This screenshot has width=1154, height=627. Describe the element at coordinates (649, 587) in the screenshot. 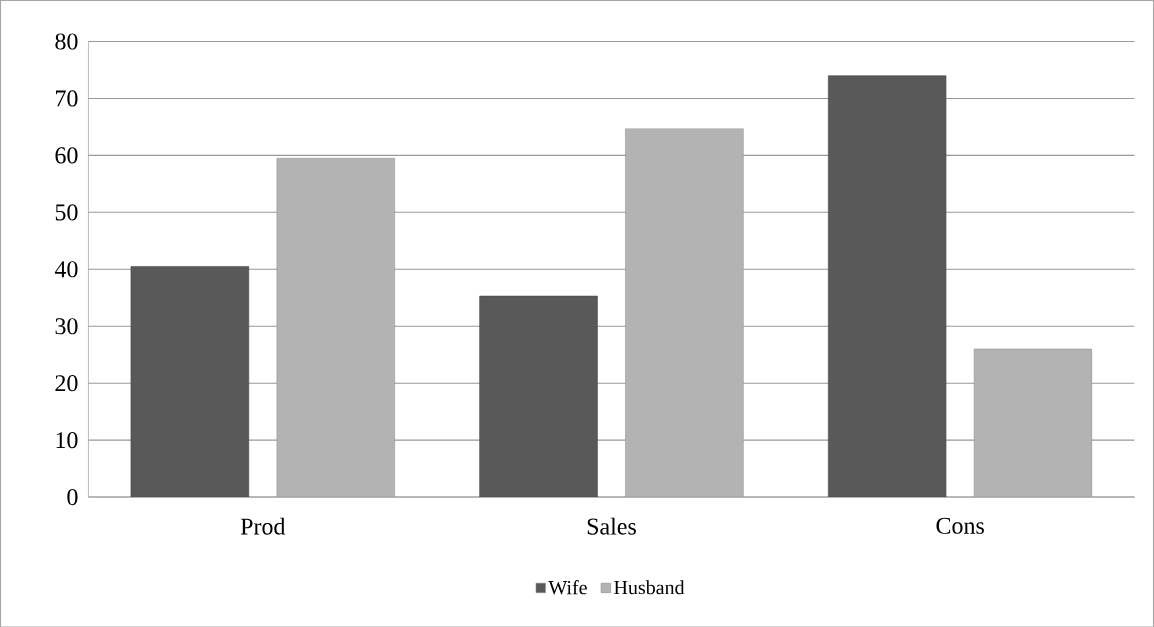

I see `legend-label: Husband` at that location.